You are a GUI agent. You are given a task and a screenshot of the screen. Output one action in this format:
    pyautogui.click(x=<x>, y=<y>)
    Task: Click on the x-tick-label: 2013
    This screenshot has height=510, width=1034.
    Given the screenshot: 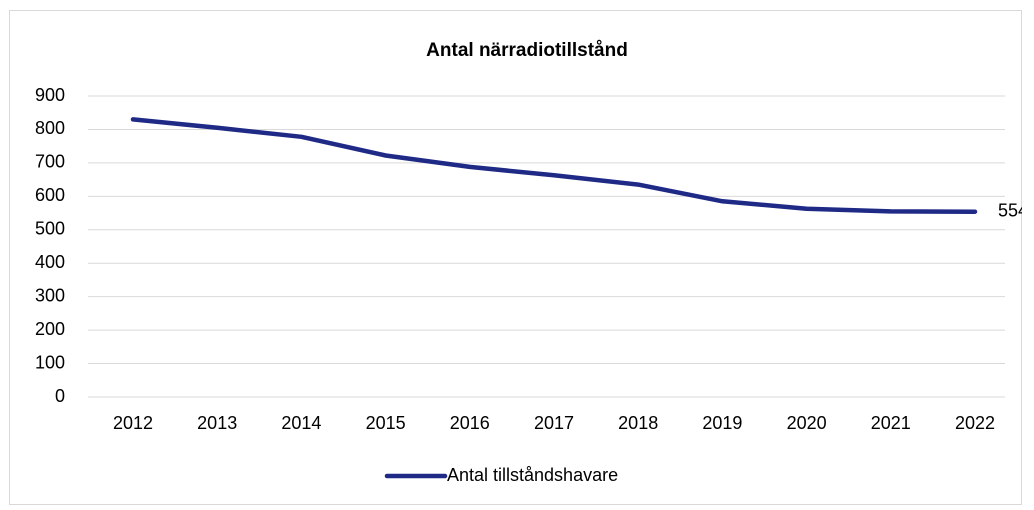 What is the action you would take?
    pyautogui.click(x=217, y=423)
    